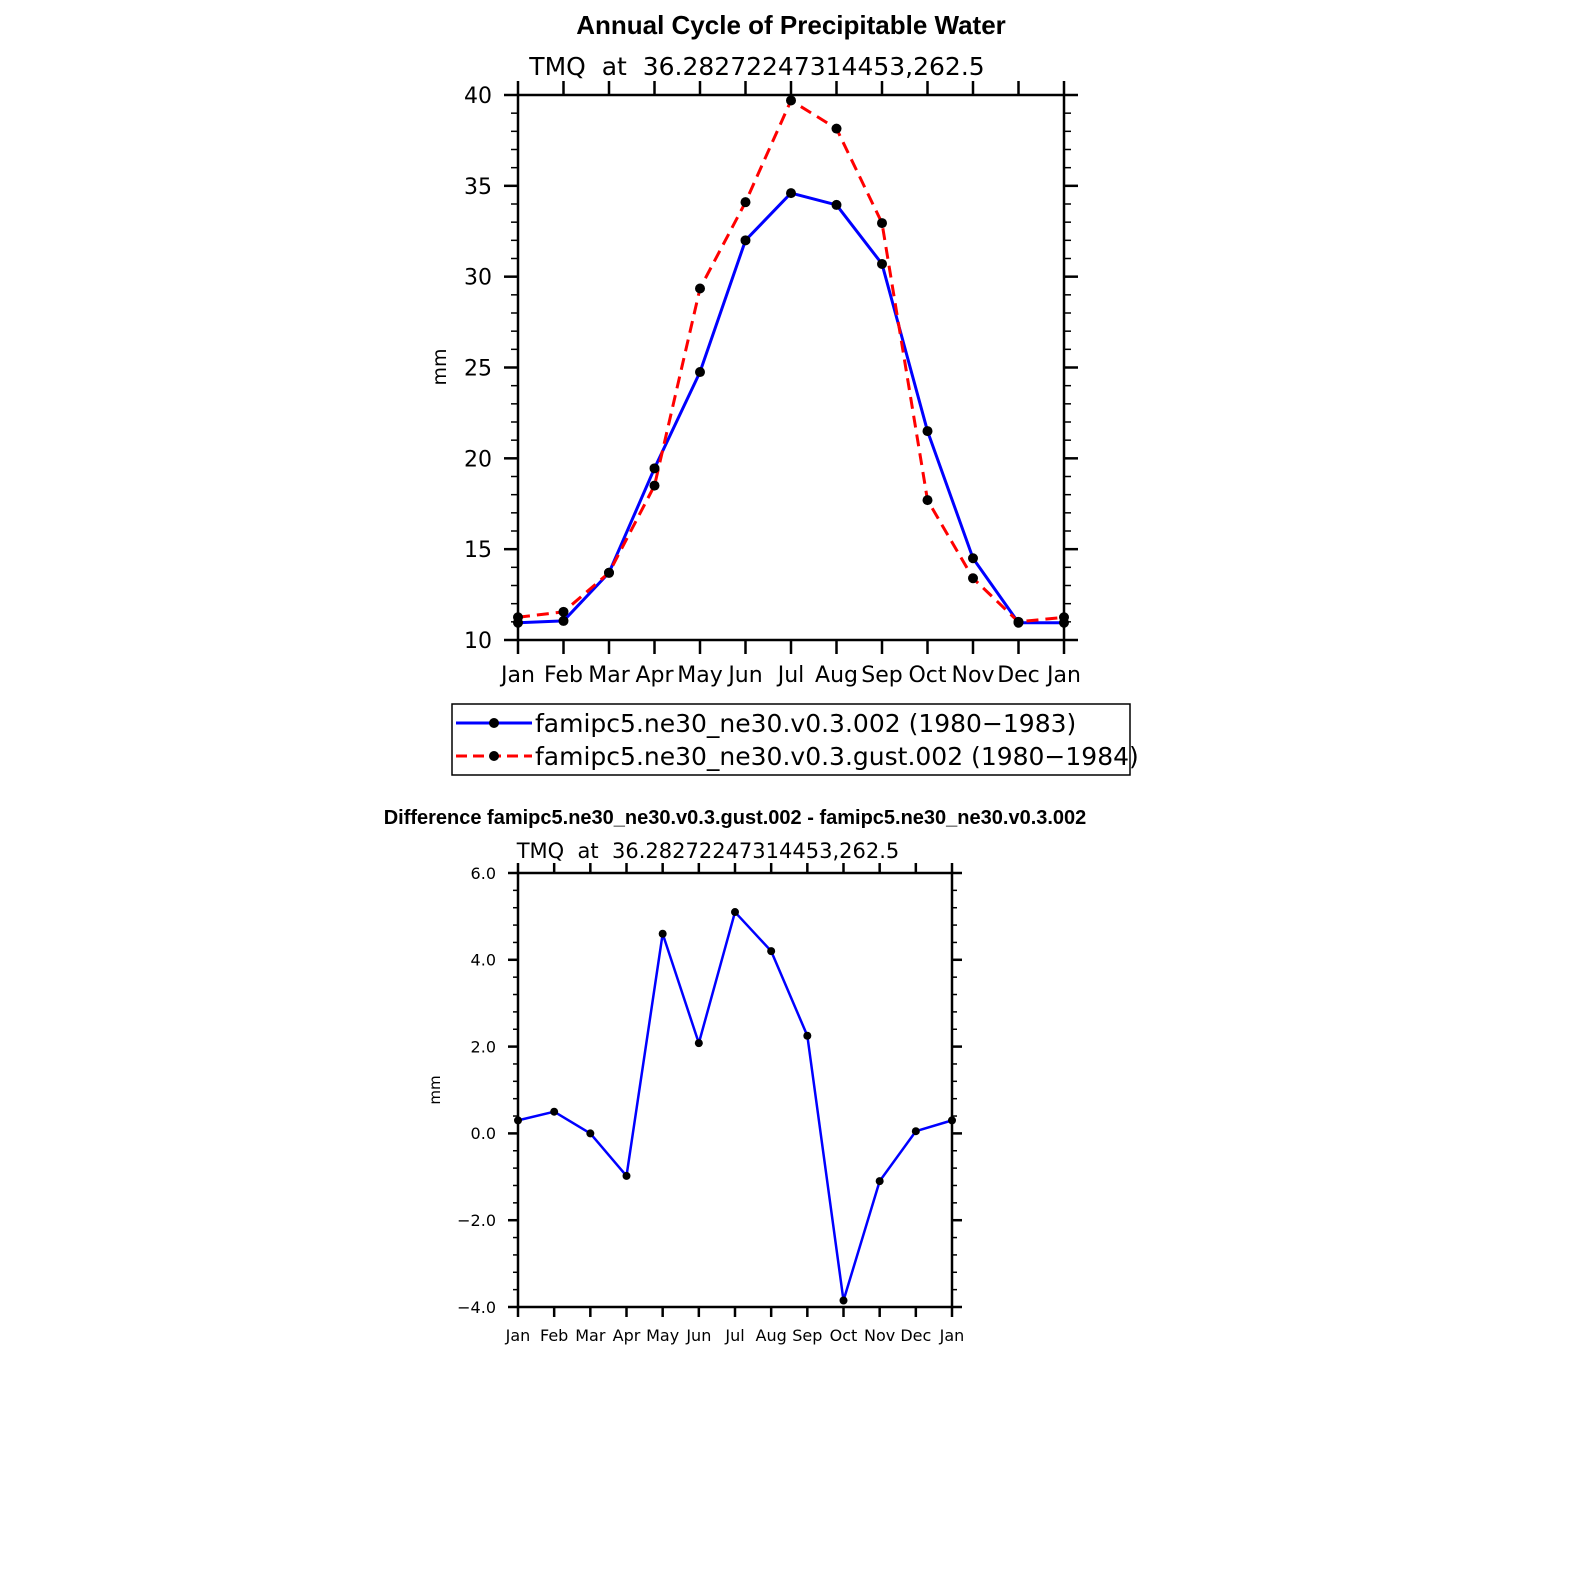  I want to click on y-tick-label: 25, so click(478, 368).